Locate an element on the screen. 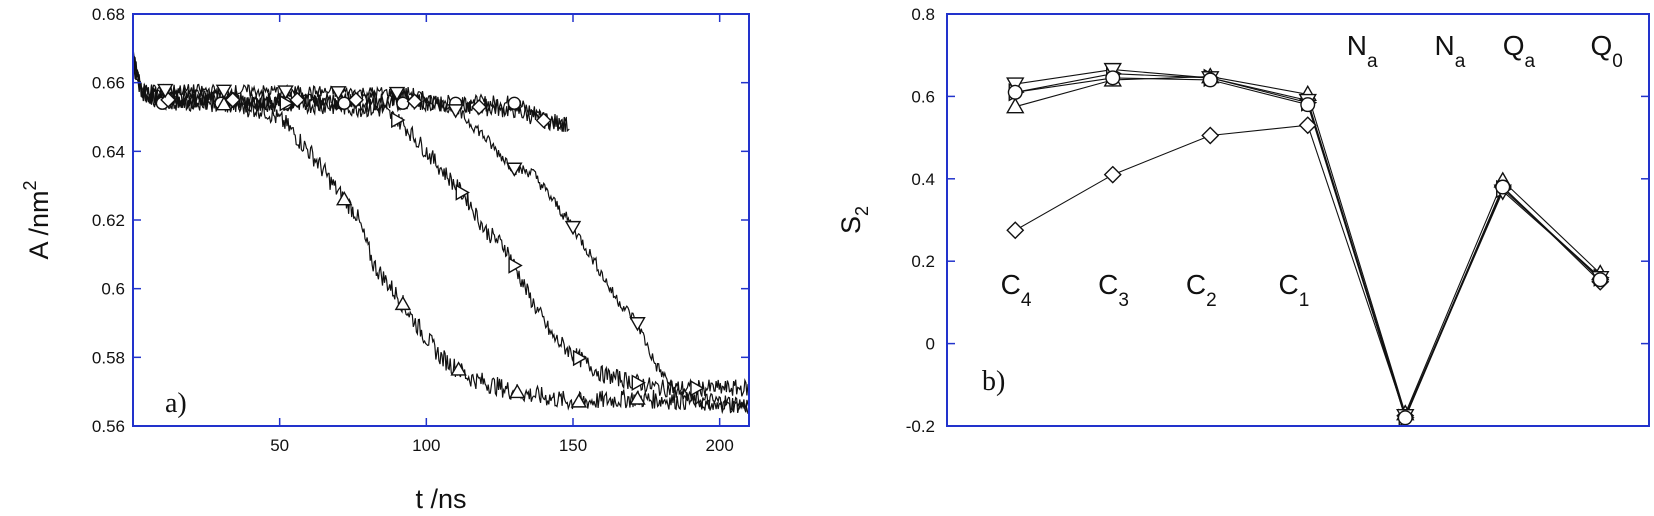 Image resolution: width=1654 pixels, height=516 pixels. panel-b-group-label: C1 is located at coordinates (1294, 290).